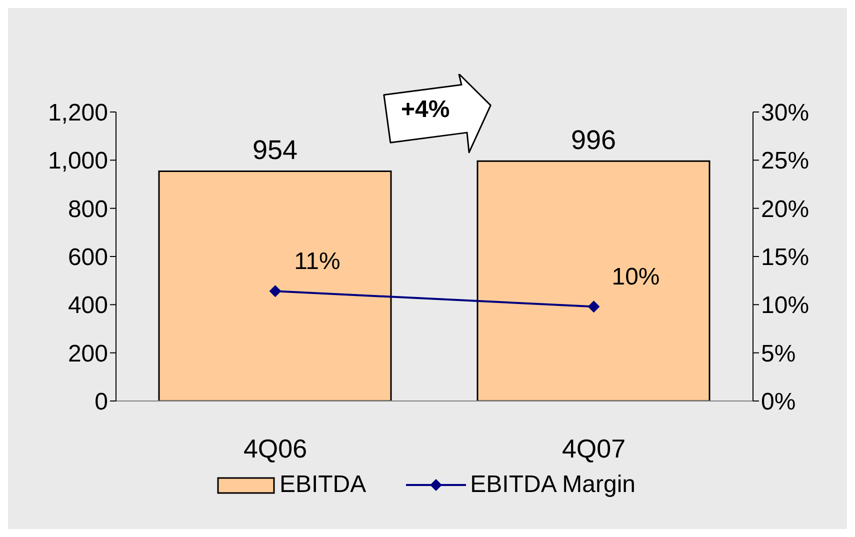 The image size is (855, 537). What do you see at coordinates (594, 448) in the screenshot?
I see `x-tick-label: 4Q07` at bounding box center [594, 448].